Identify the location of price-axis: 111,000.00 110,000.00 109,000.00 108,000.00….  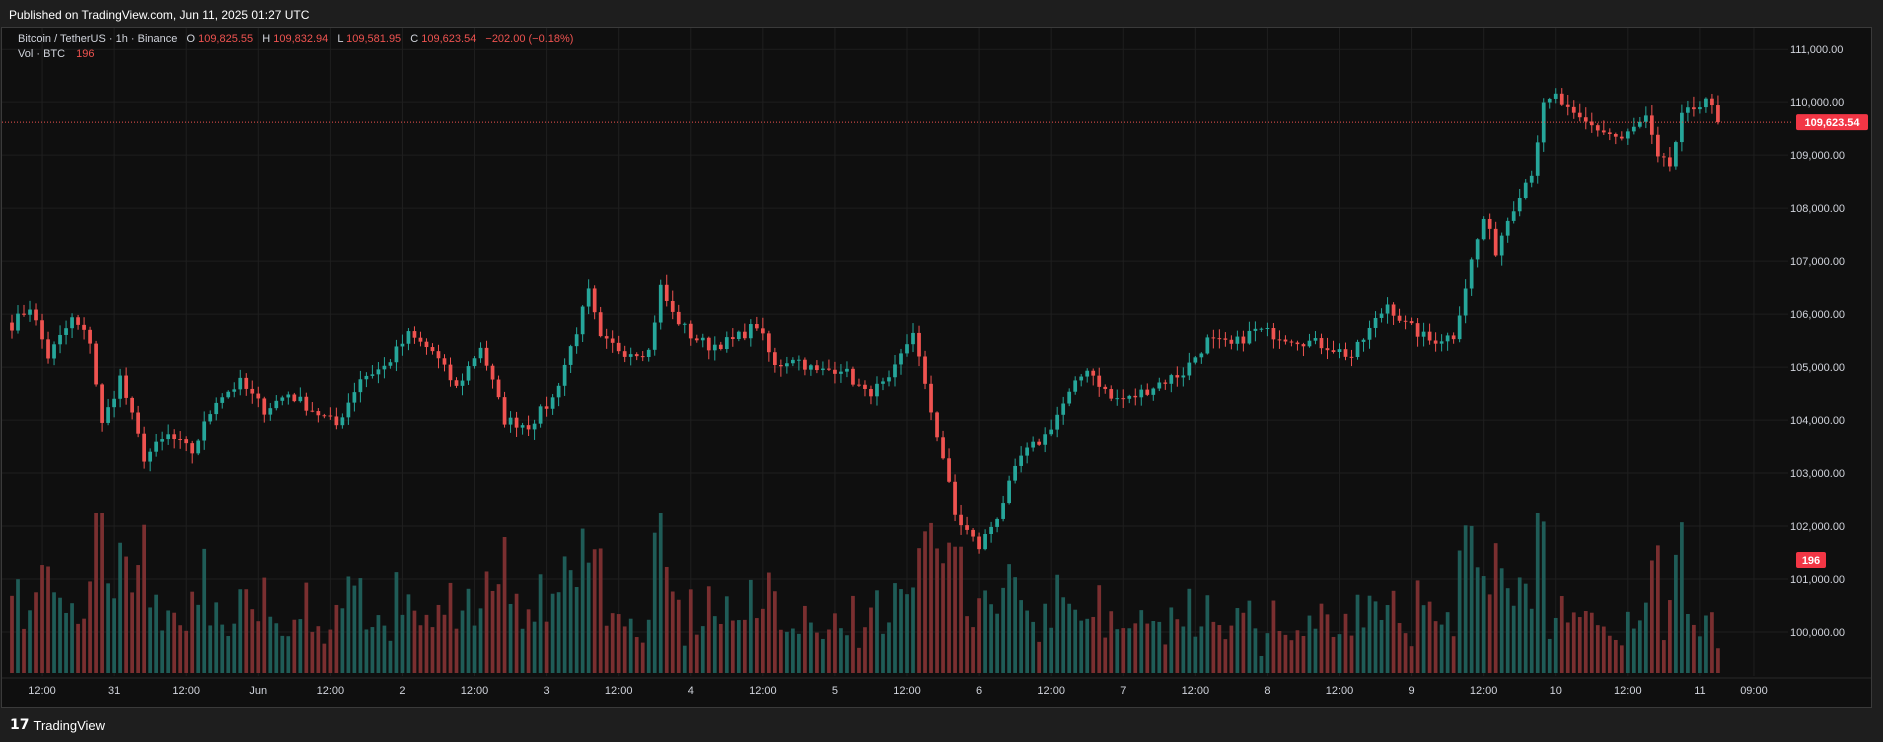
(1817, 341).